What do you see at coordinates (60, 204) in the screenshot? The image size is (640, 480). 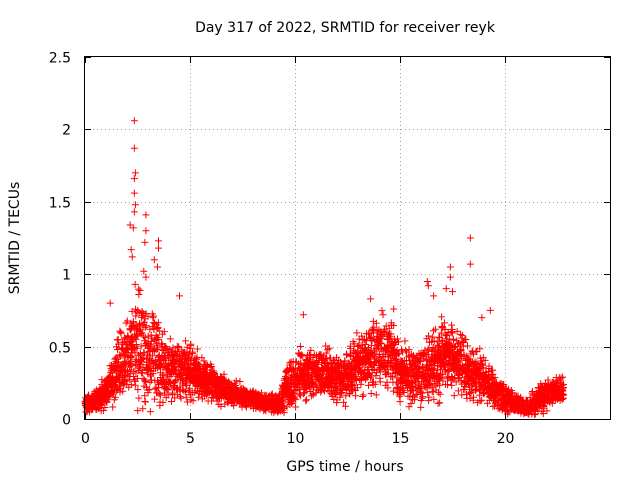 I see `y-tick-label: 1.5` at bounding box center [60, 204].